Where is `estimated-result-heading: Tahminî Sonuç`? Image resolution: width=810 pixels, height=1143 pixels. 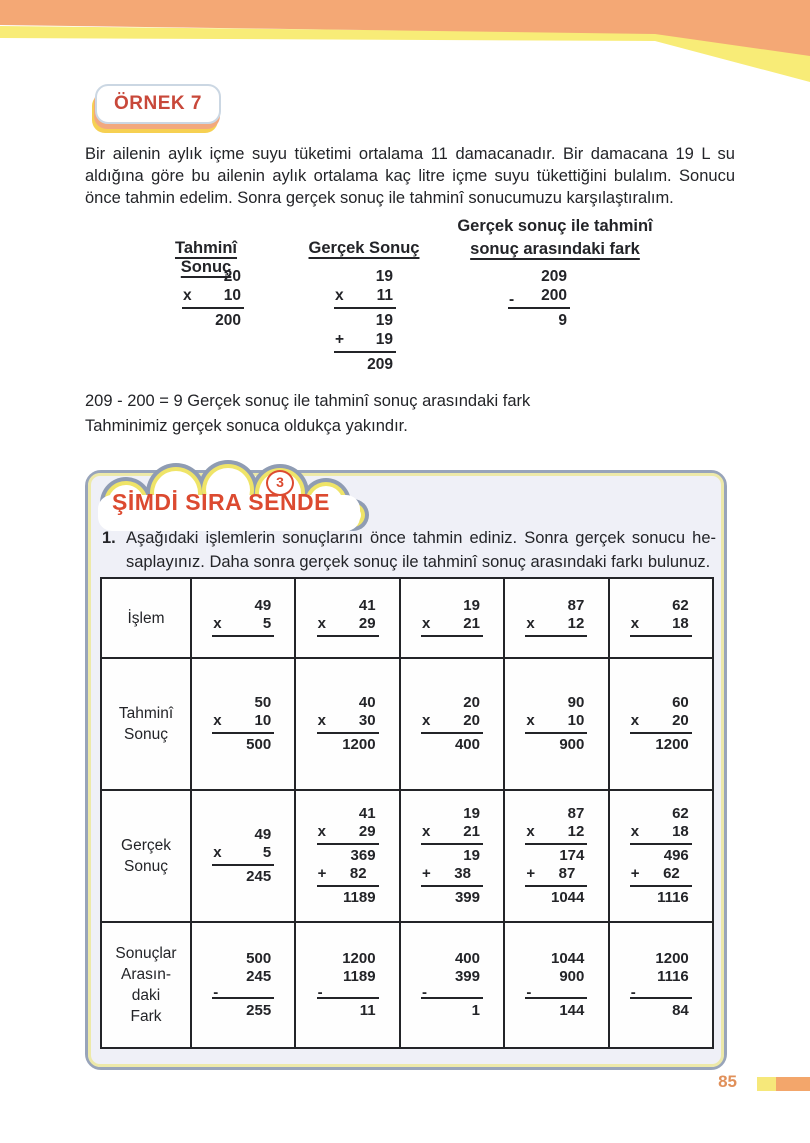 estimated-result-heading: Tahminî Sonuç is located at coordinates (206, 257).